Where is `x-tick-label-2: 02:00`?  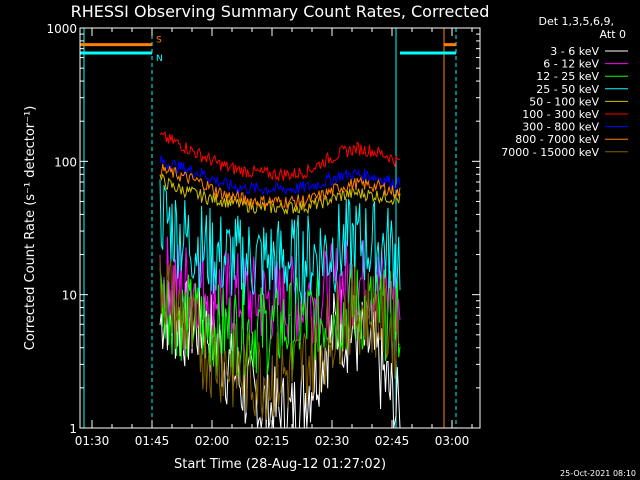
x-tick-label-2: 02:00 is located at coordinates (212, 441).